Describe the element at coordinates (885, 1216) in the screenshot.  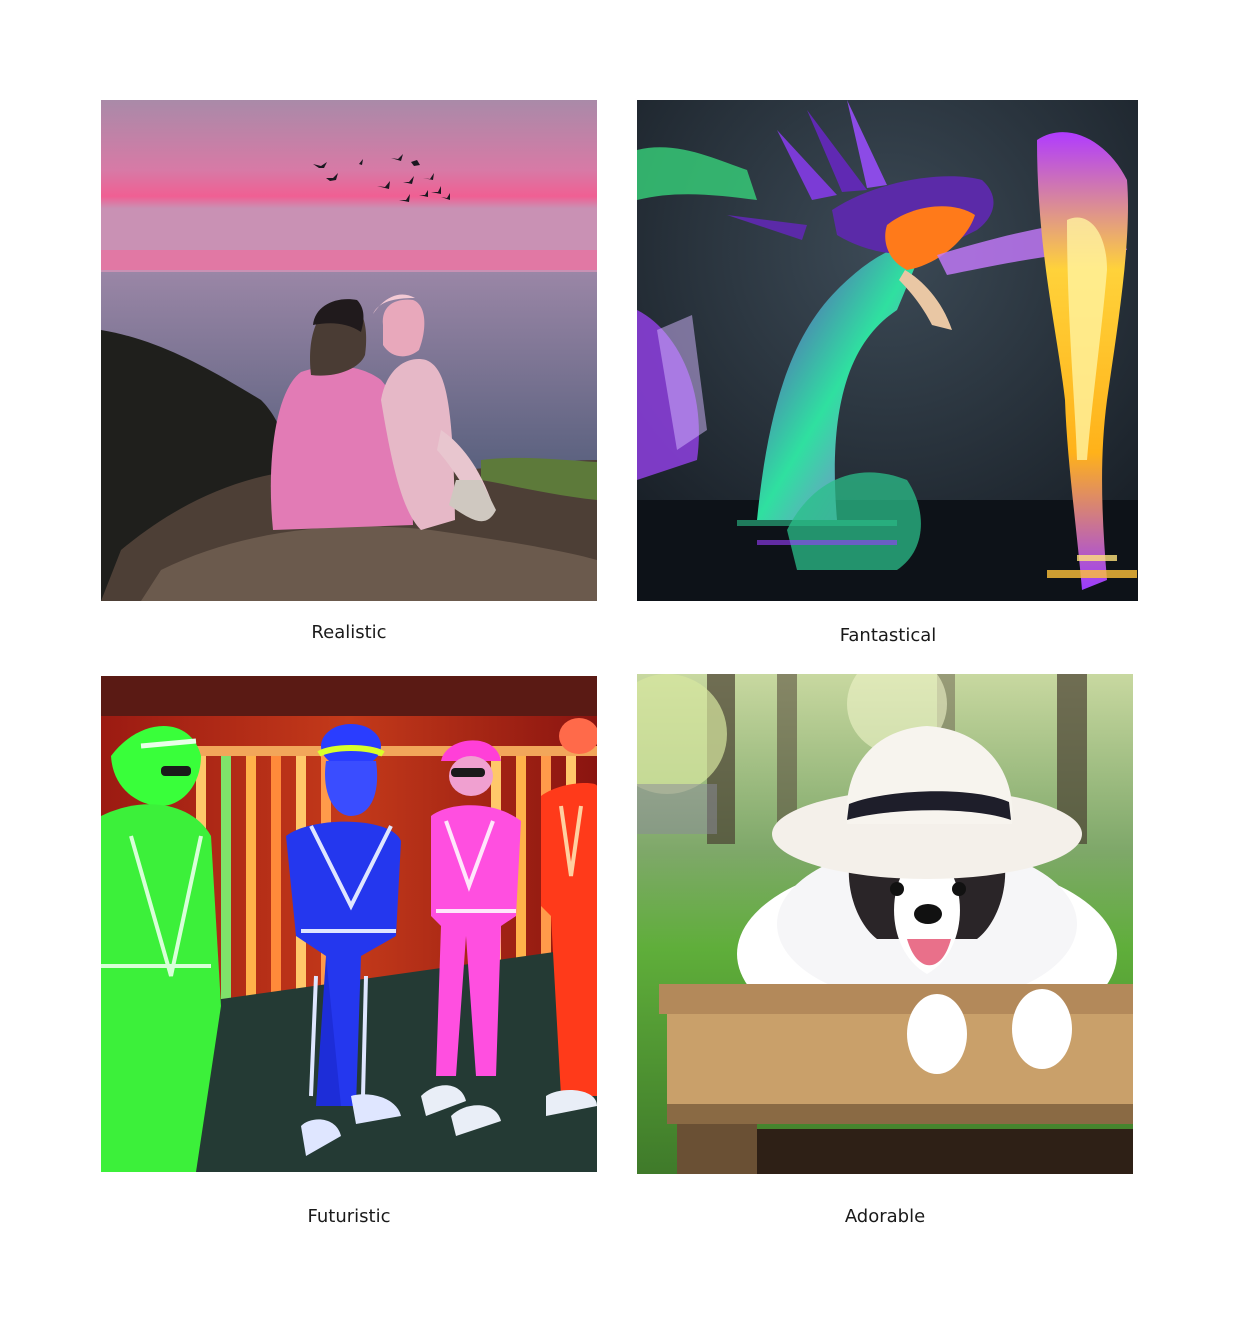
I see `caption-adorable: Adorable` at that location.